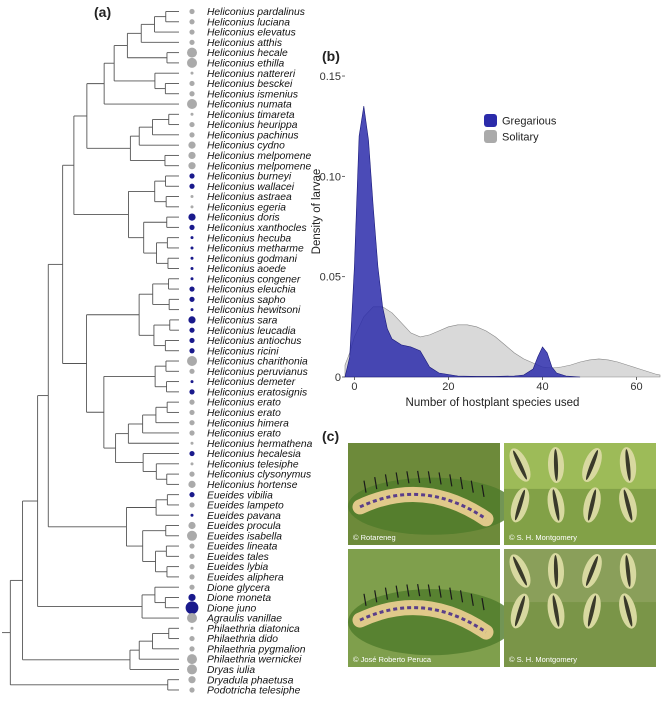  What do you see at coordinates (242, 321) in the screenshot?
I see `tip-label: Heliconius sara` at bounding box center [242, 321].